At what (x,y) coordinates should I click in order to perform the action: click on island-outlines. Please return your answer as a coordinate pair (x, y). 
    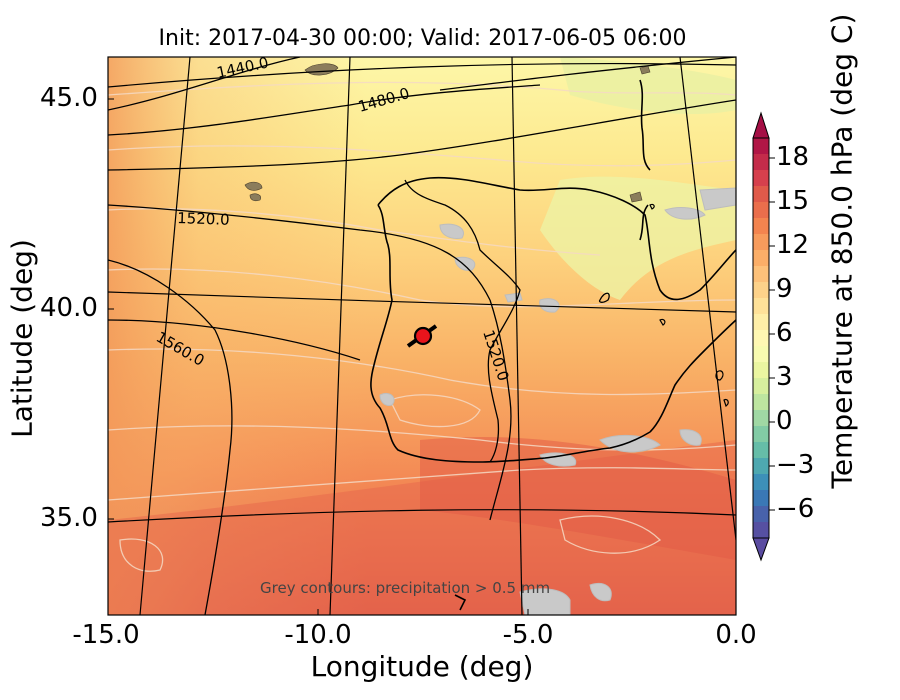
    Looking at the image, I should click on (689, 305).